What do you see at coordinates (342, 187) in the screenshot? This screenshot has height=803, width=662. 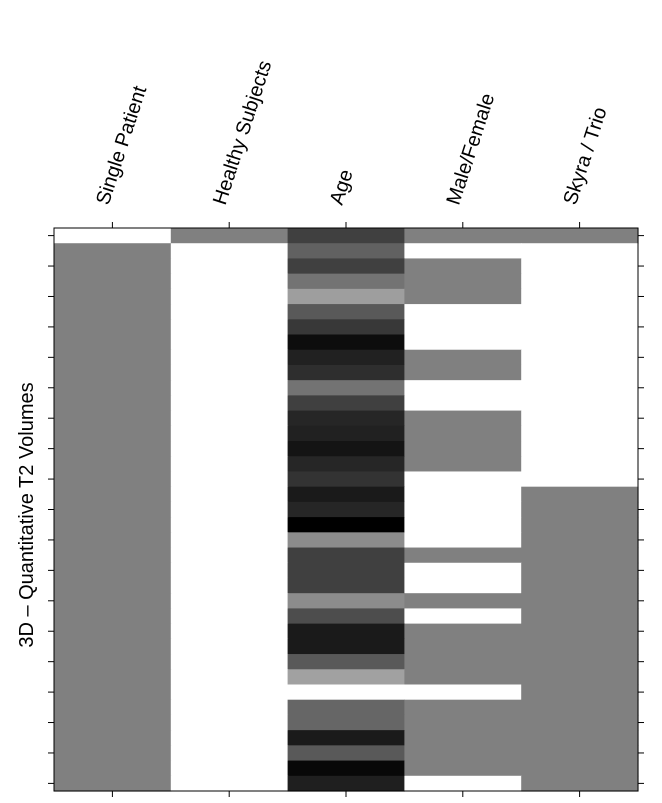 I see `column-label: Age` at bounding box center [342, 187].